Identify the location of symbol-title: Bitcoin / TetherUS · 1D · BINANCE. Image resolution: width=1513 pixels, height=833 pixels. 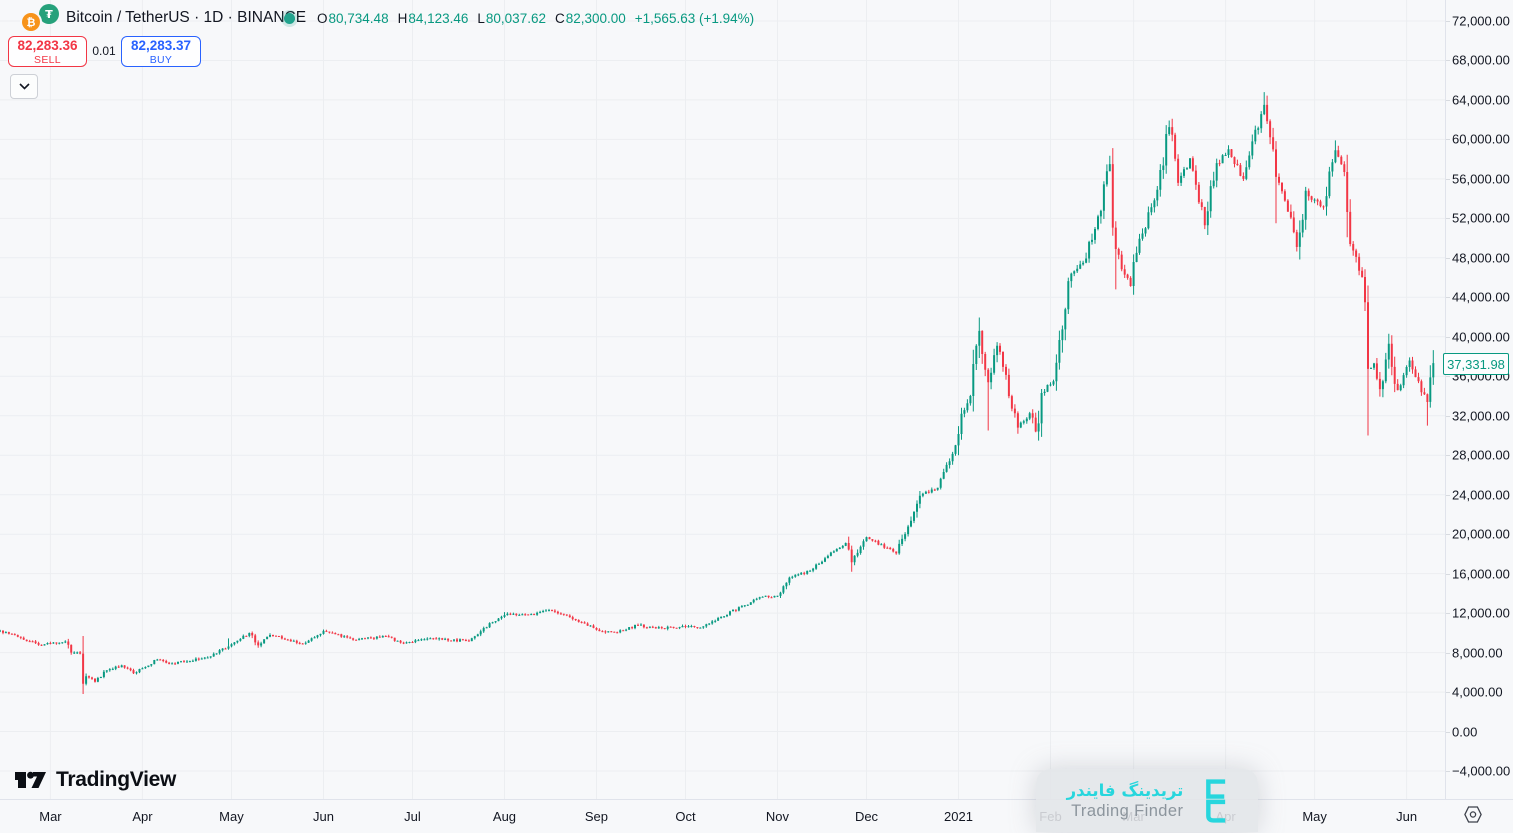
(186, 17).